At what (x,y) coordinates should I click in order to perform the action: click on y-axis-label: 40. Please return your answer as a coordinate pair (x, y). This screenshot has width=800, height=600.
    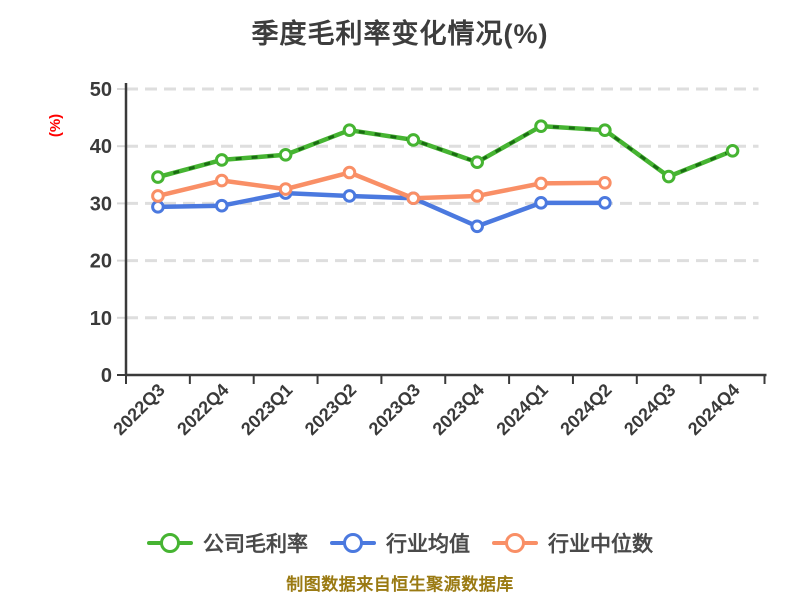
    Looking at the image, I should click on (101, 147).